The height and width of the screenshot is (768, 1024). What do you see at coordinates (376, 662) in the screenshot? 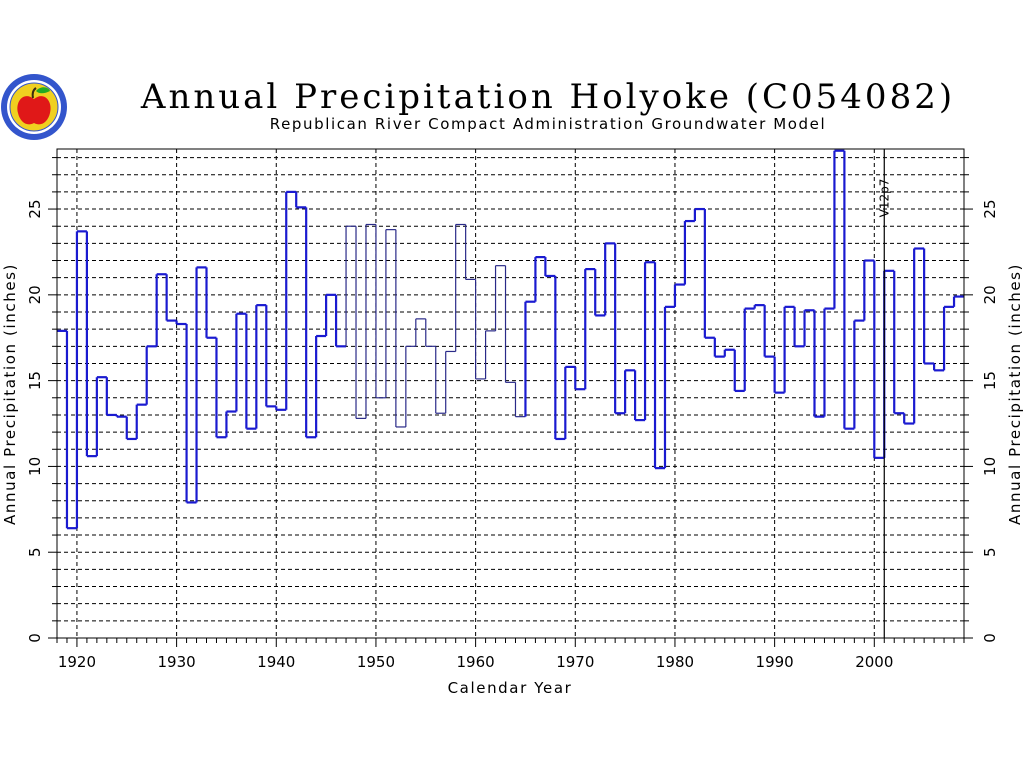
I see `x-tick-label: 1950` at bounding box center [376, 662].